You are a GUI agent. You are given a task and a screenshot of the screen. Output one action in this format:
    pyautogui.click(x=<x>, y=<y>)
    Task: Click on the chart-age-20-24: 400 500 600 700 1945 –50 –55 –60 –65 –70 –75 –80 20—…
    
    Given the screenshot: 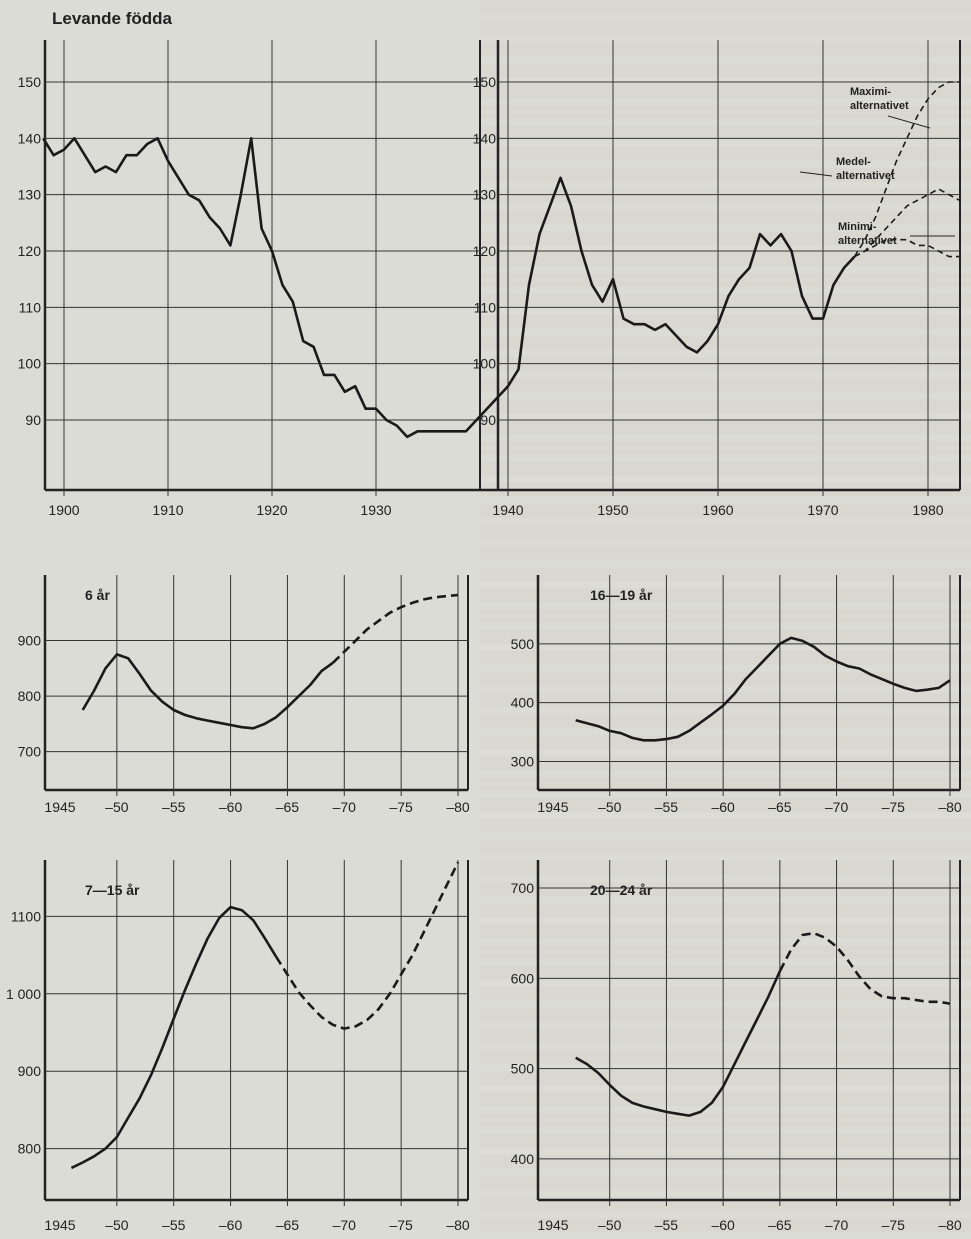 What is the action you would take?
    pyautogui.click(x=736, y=1046)
    